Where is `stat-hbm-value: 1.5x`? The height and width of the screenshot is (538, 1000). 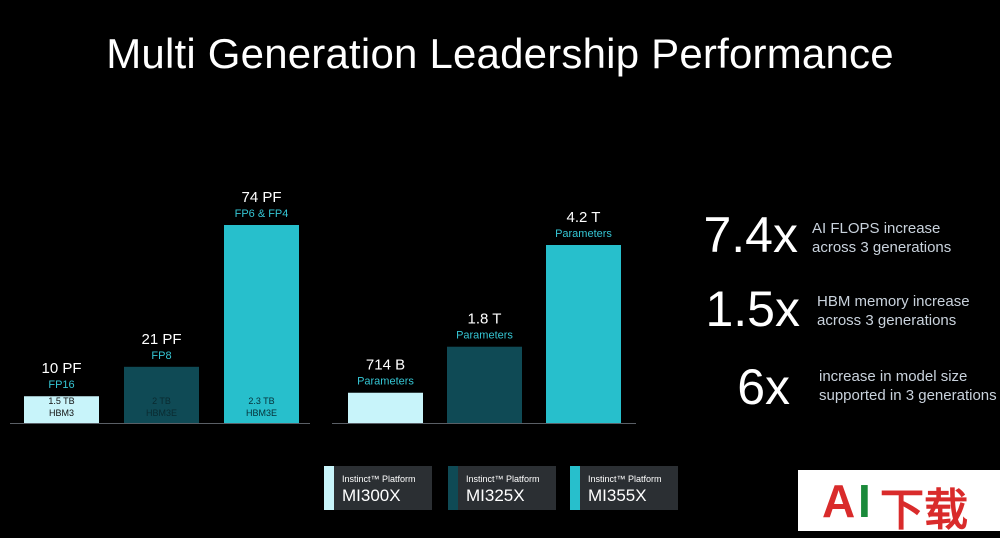
stat-hbm-value: 1.5x is located at coordinates (752, 309).